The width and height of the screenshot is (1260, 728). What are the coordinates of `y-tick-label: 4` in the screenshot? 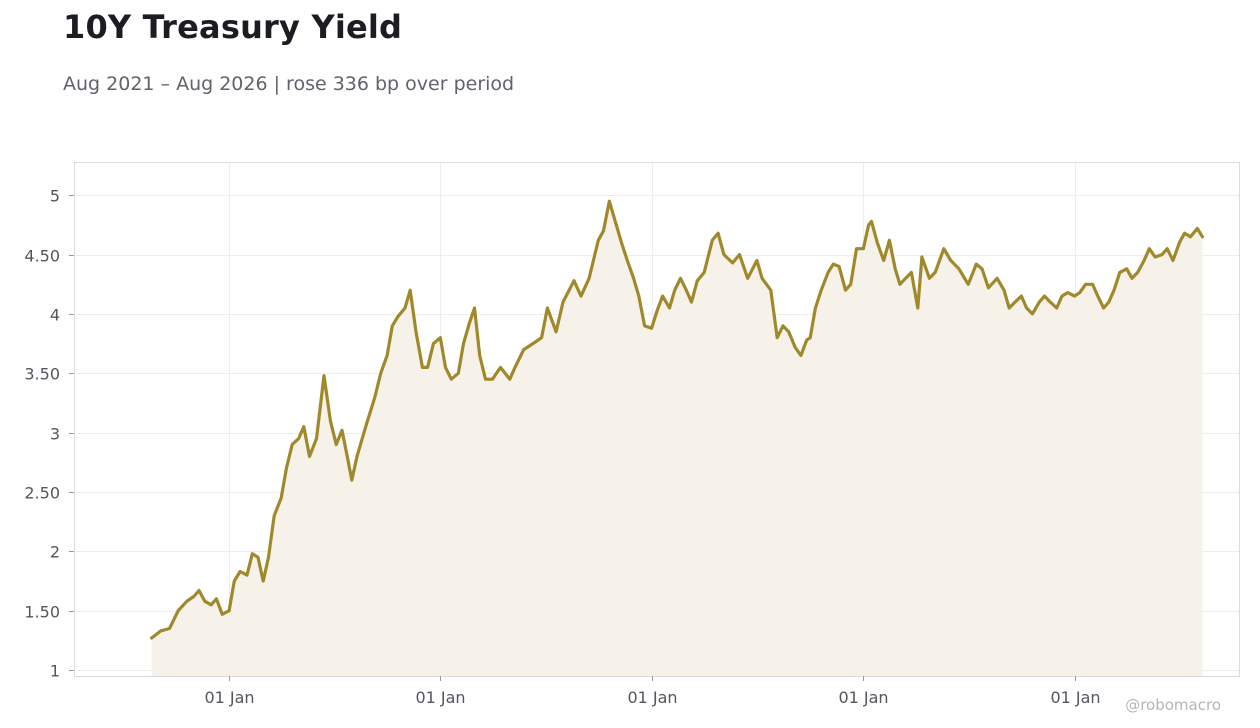 It's located at (55, 315).